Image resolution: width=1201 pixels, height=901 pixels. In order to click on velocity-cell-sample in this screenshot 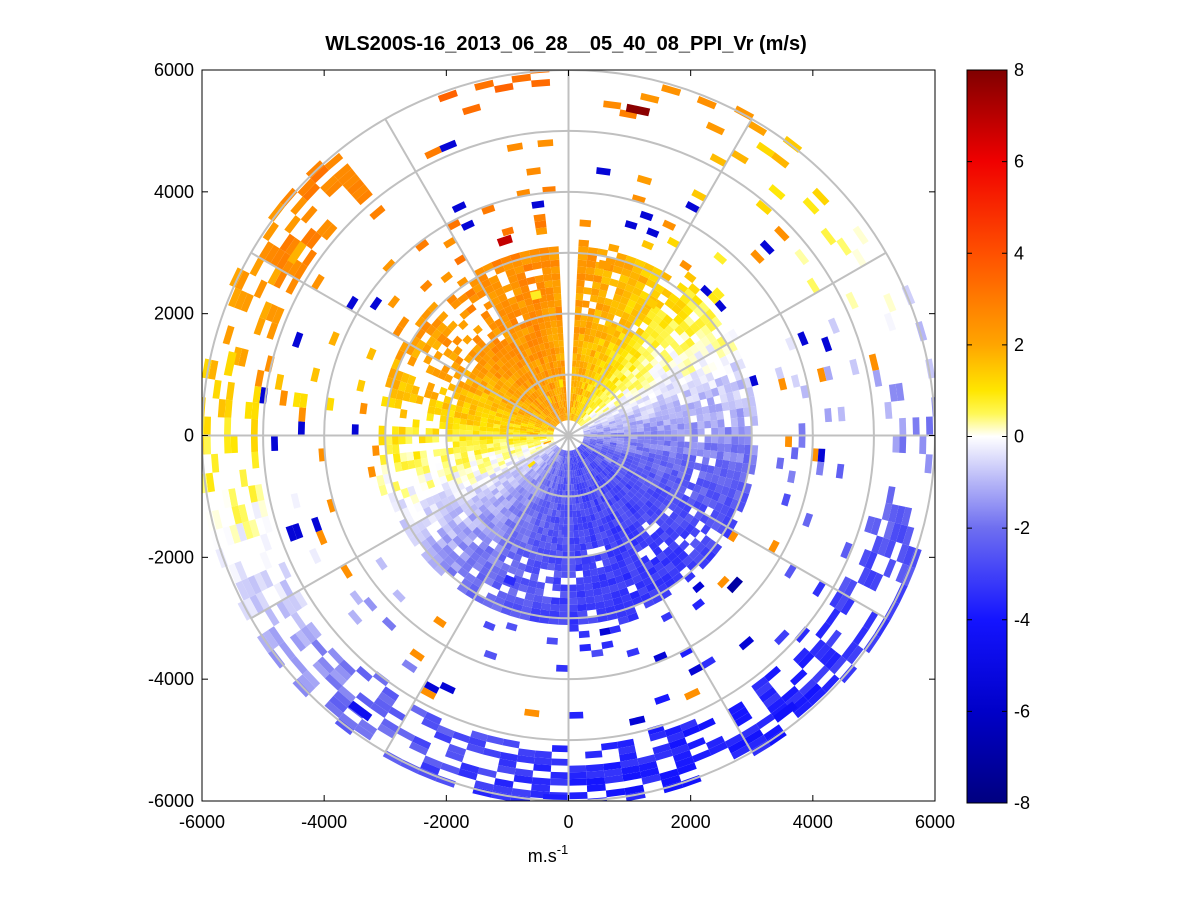, I will do `click(651, 303)`.